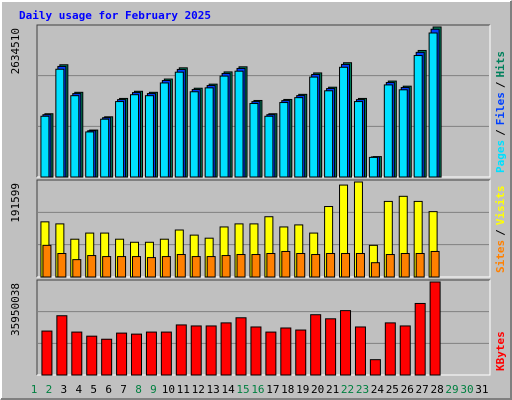 Image resolution: width=512 pixels, height=400 pixels. Describe the element at coordinates (213, 389) in the screenshot. I see `x-tick-label: 13` at that location.